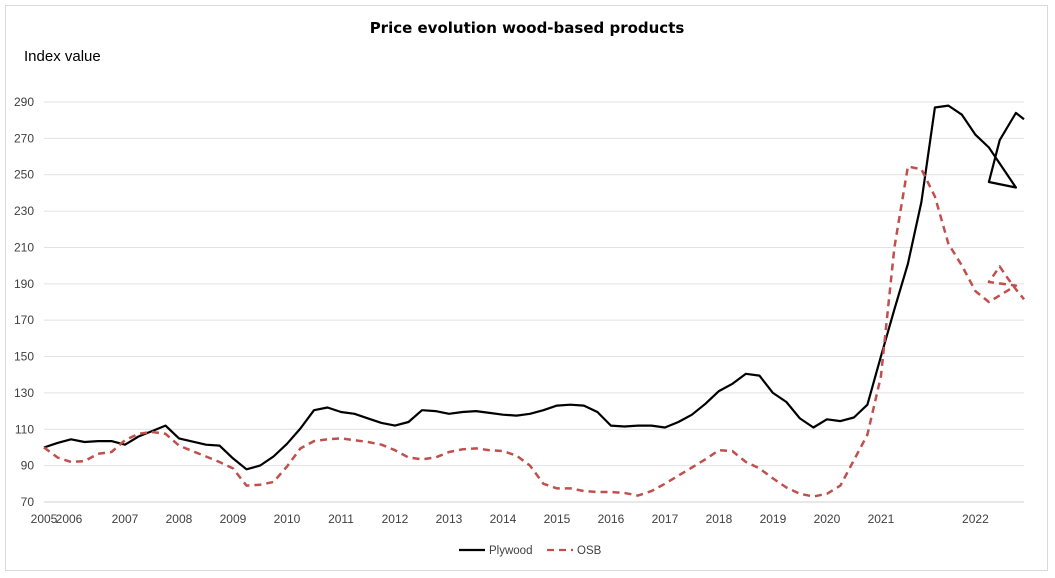 This screenshot has width=1055, height=578. I want to click on x-tick-label: 2008, so click(179, 519).